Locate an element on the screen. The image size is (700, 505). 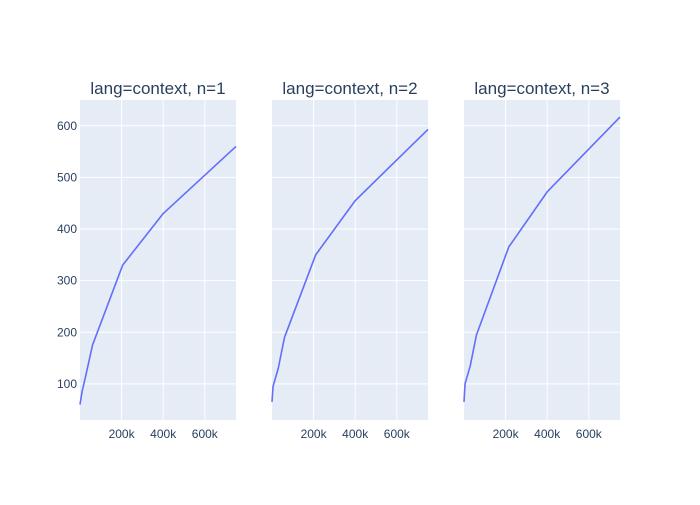
y-tick-label: 500 is located at coordinates (67, 177).